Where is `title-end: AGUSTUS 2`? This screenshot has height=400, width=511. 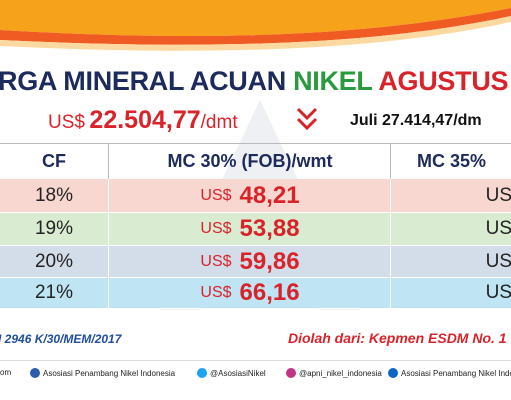
title-end: AGUSTUS 2 is located at coordinates (444, 81).